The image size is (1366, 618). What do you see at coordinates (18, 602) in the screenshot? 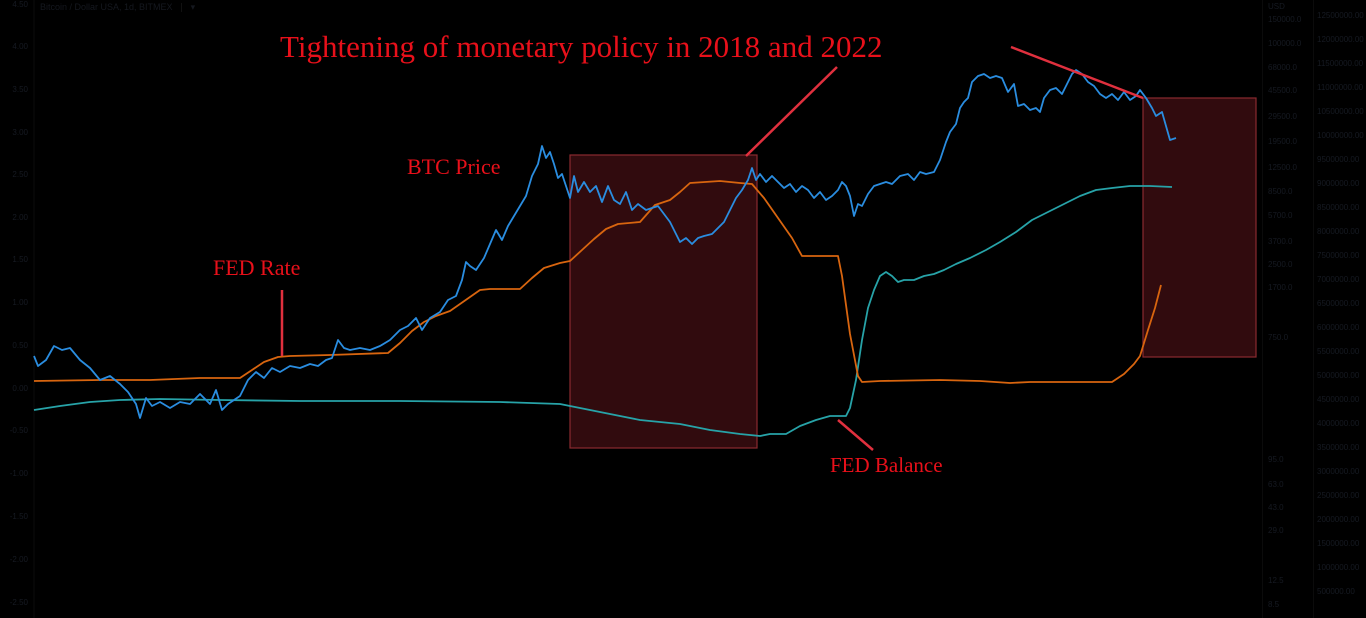
I see `left-axis-tick: -2.50` at bounding box center [18, 602].